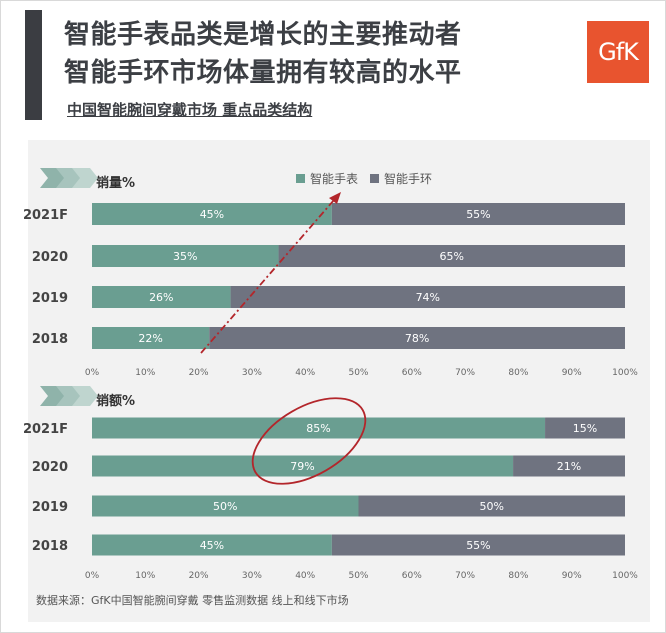 This screenshot has width=666, height=633. I want to click on data-label: 85%, so click(318, 428).